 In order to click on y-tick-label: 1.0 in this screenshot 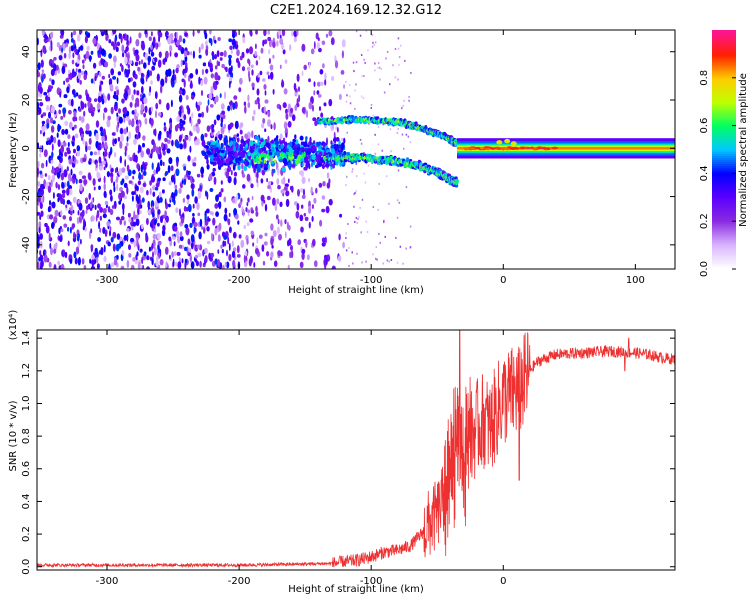, I will do `click(26, 404)`.